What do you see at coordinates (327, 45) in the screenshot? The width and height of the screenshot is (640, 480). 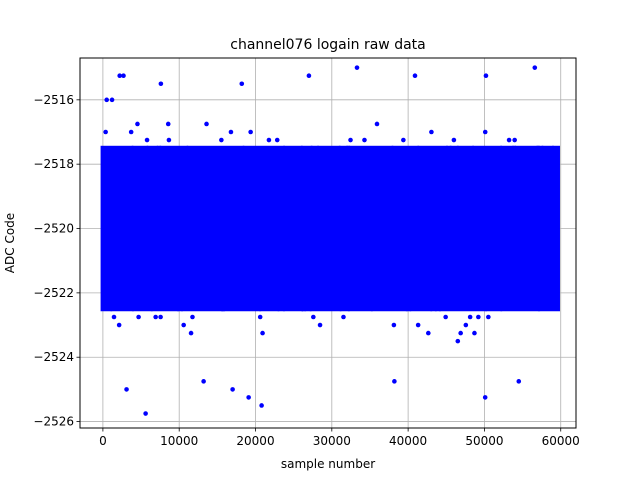 I see `chart-title: channel076 logain raw data` at bounding box center [327, 45].